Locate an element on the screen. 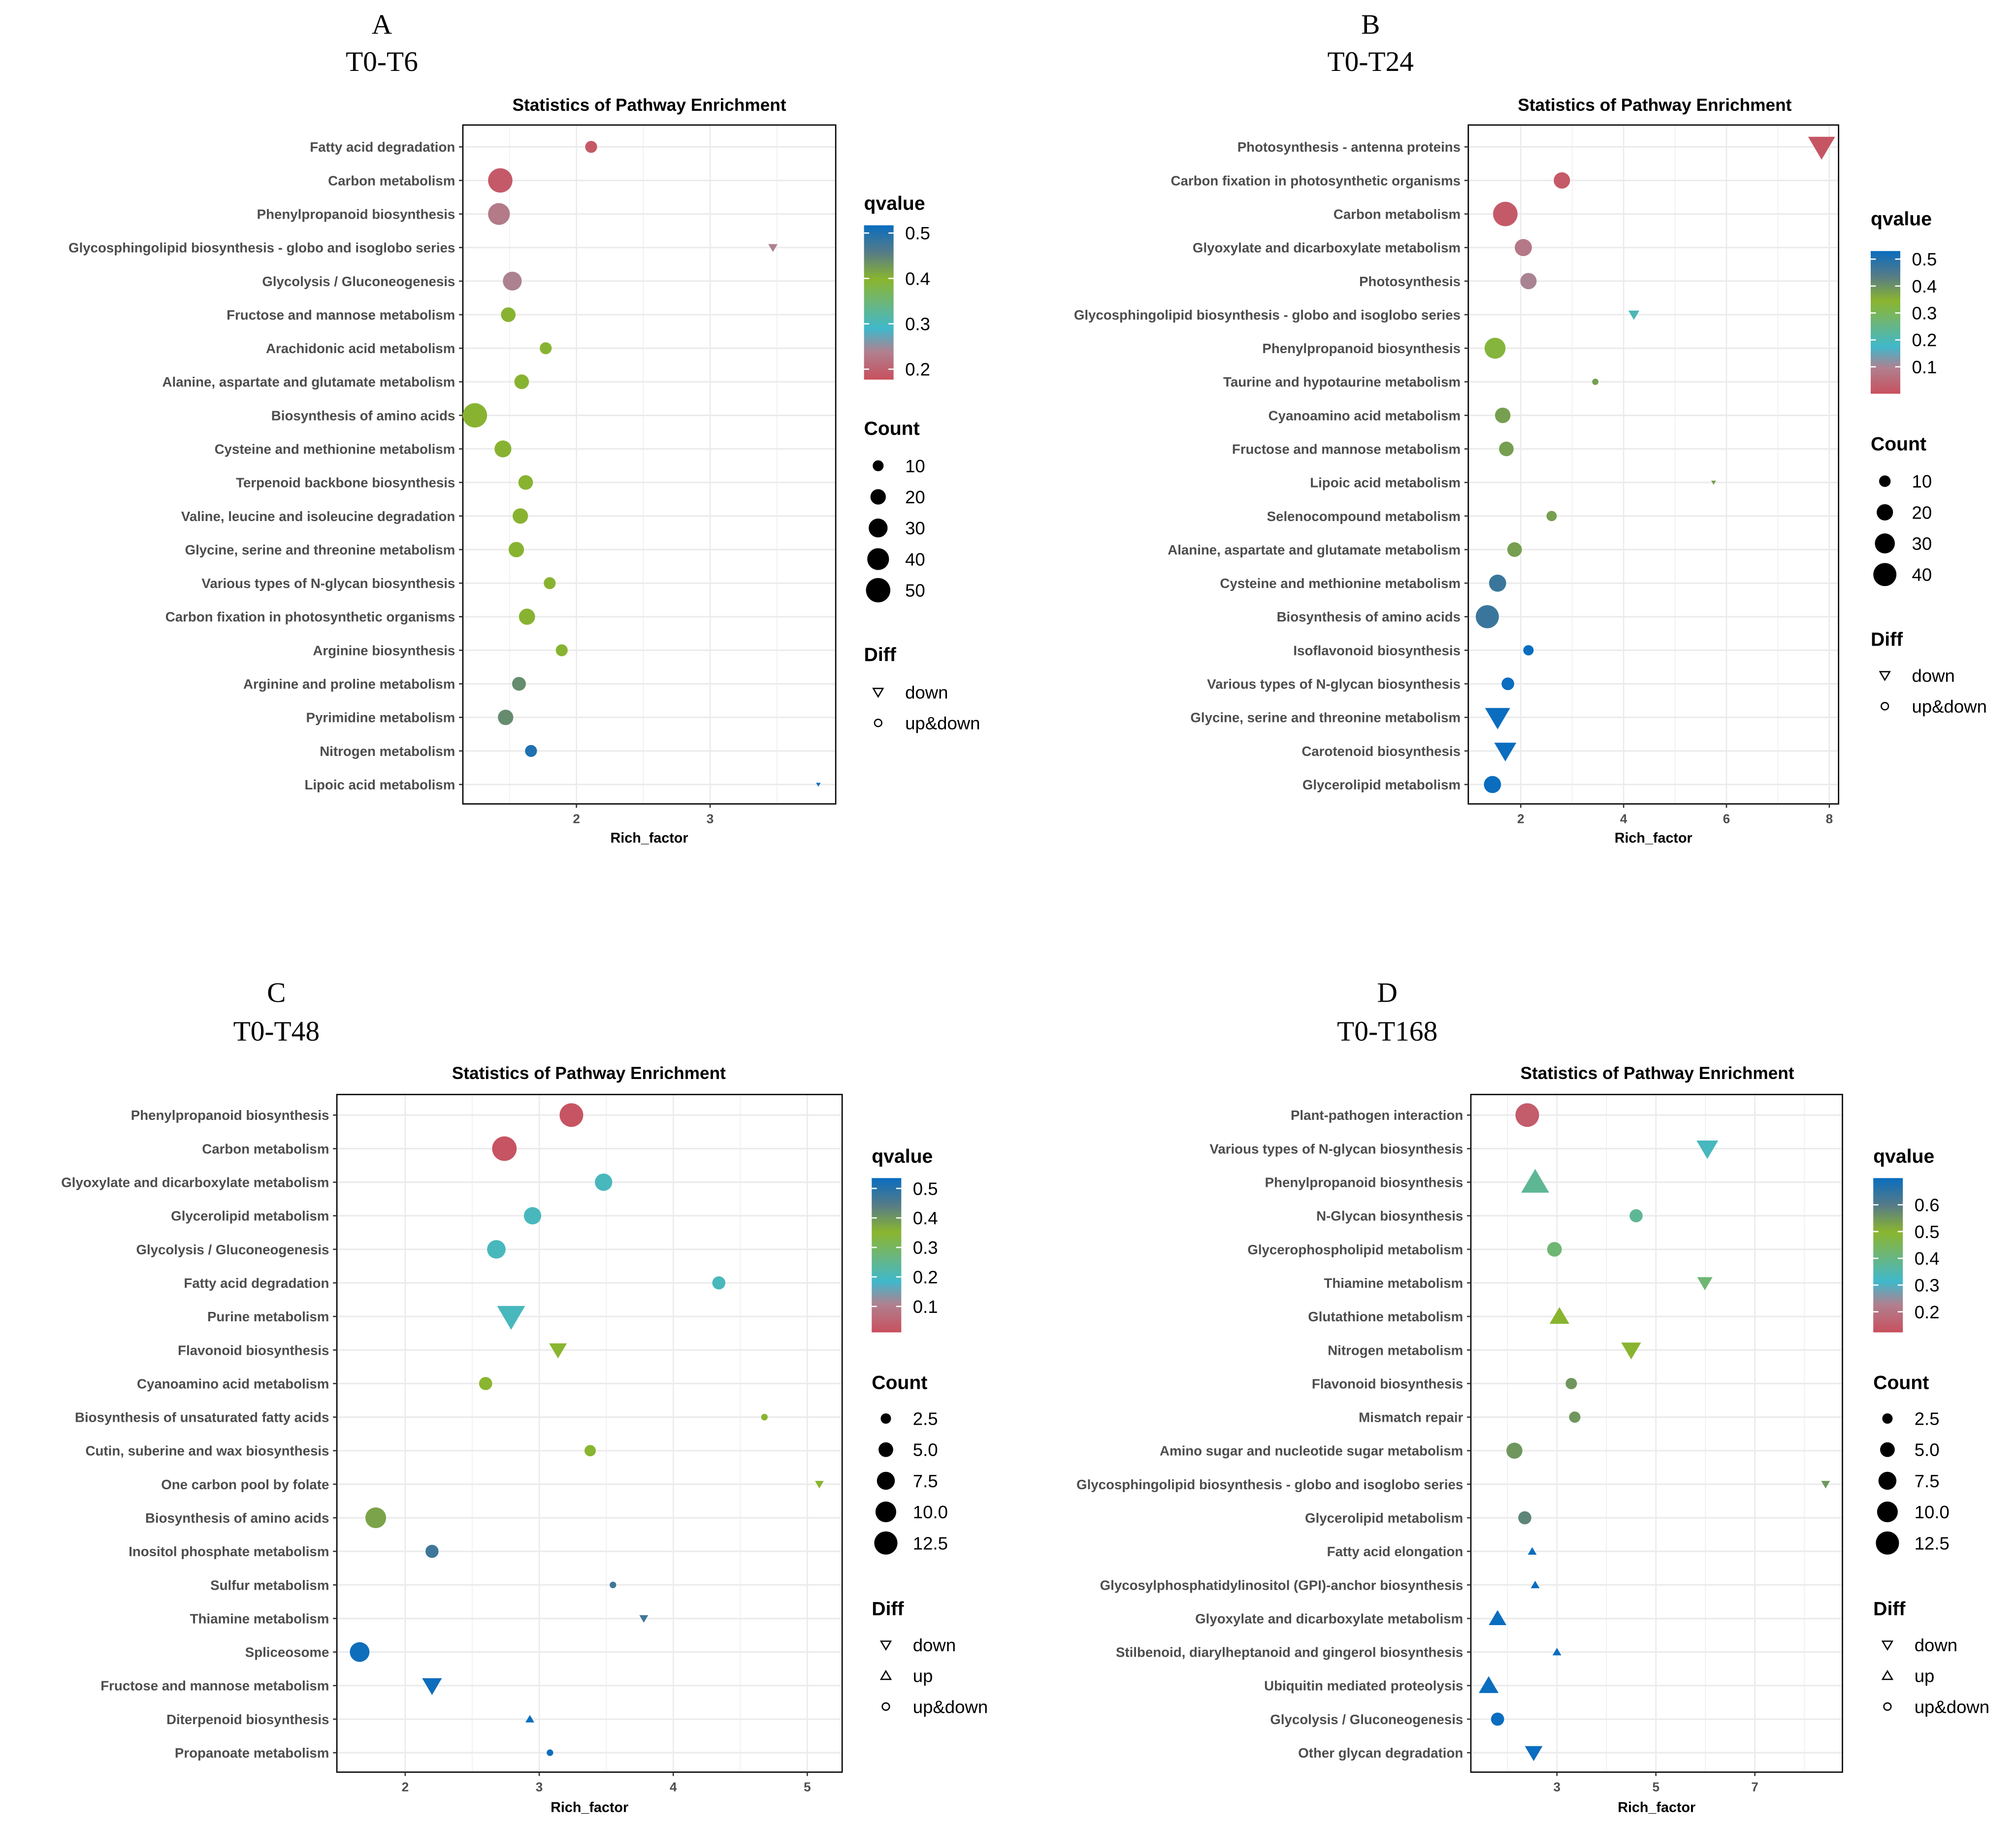  diff-legend-title: Diff is located at coordinates (888, 1609).